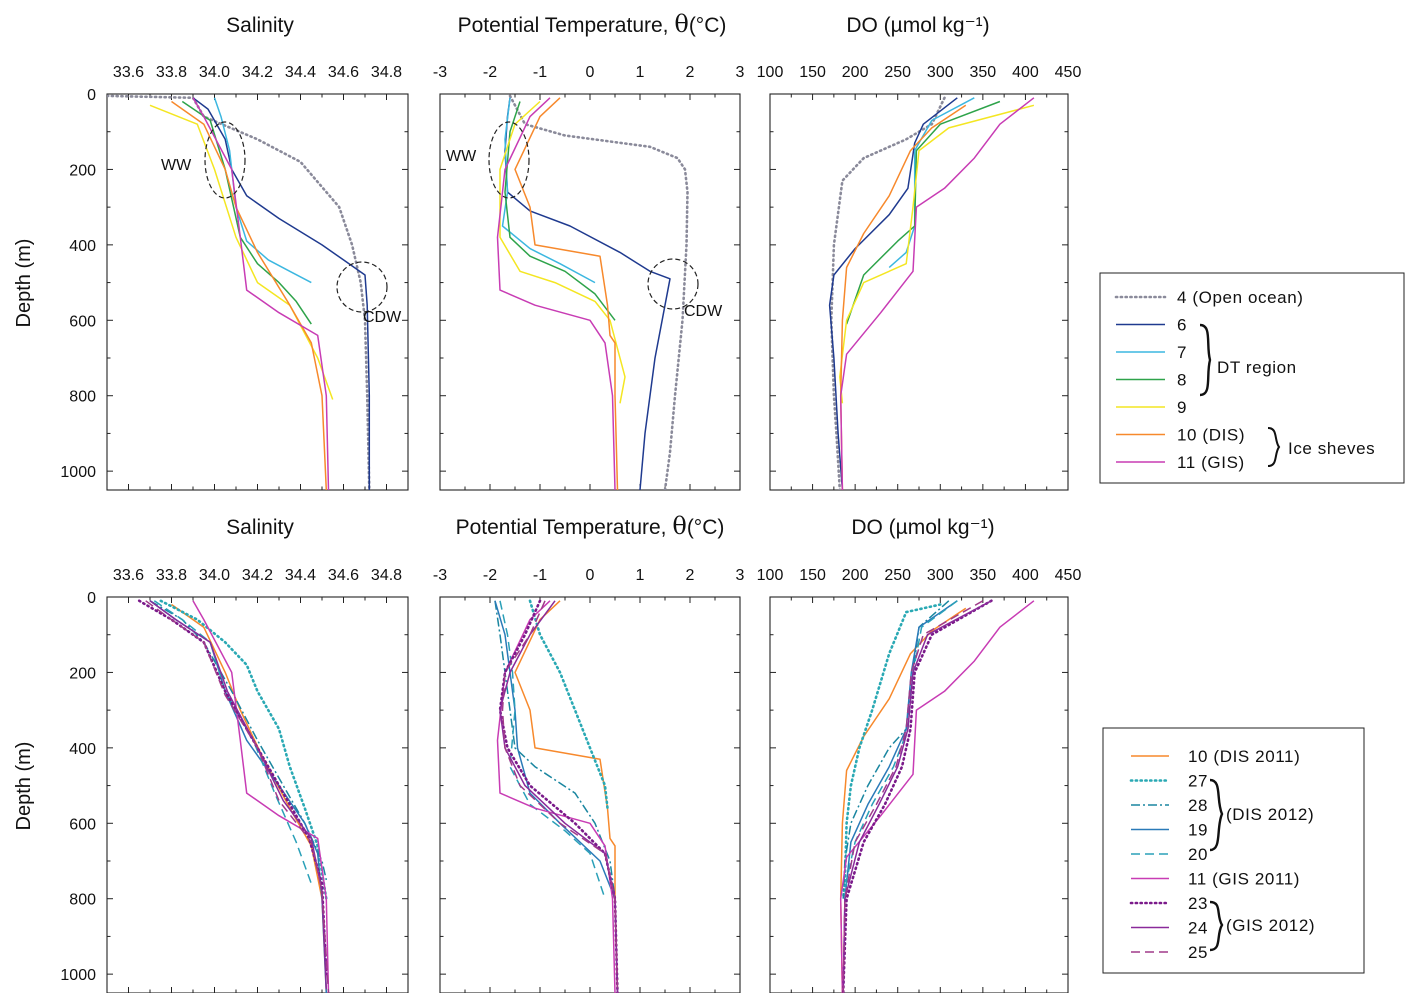  I want to click on legend-group-gis-2012: (GIS 2012), so click(1270, 925).